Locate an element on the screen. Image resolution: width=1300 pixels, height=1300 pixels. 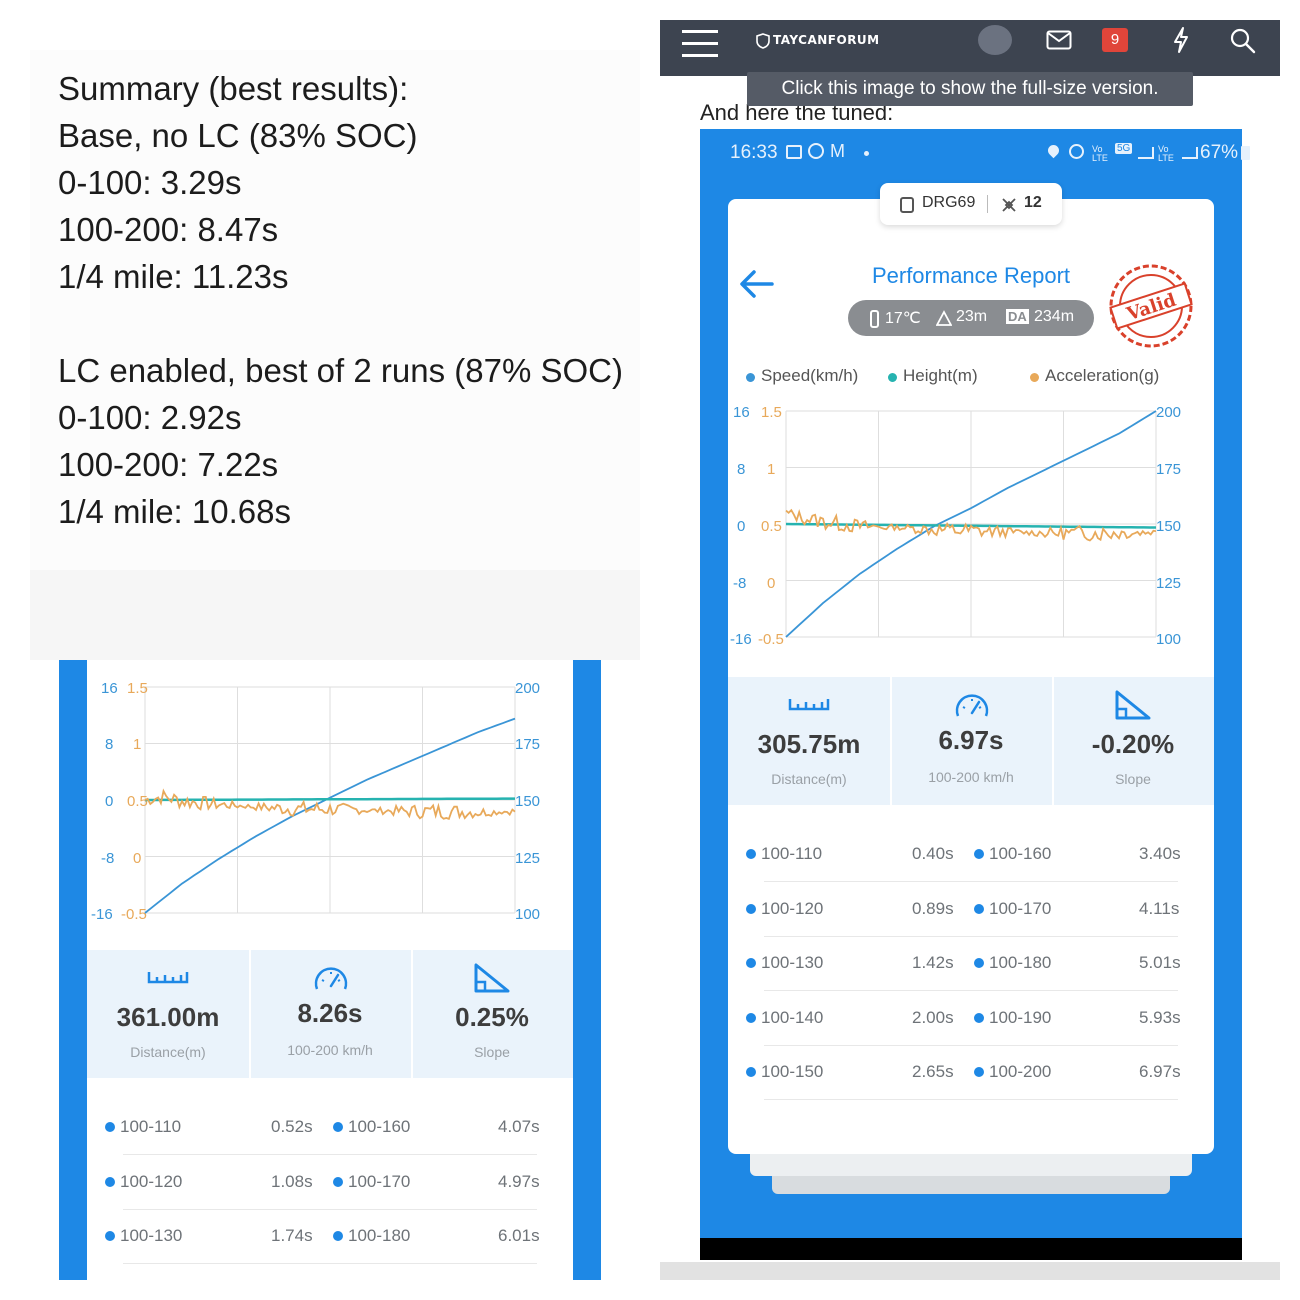
location-icon is located at coordinates (1053, 150).